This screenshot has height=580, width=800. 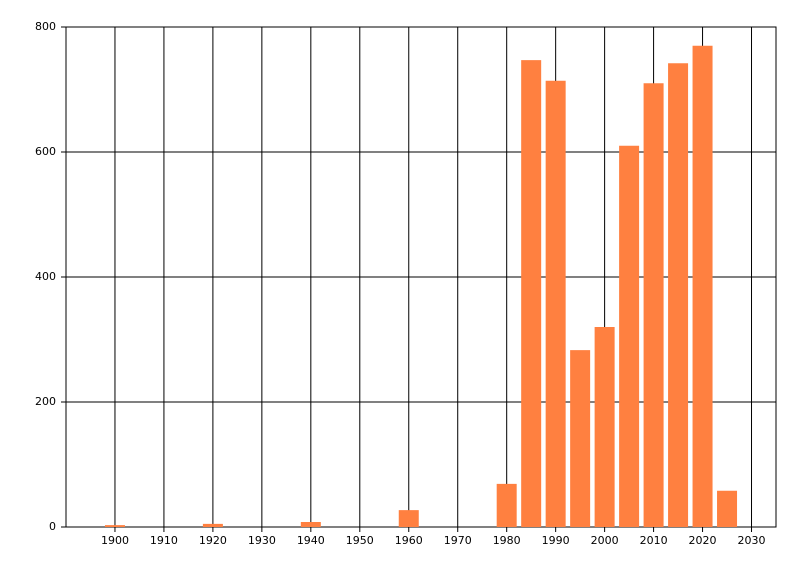 I want to click on y-tick-label: 200, so click(x=45, y=401).